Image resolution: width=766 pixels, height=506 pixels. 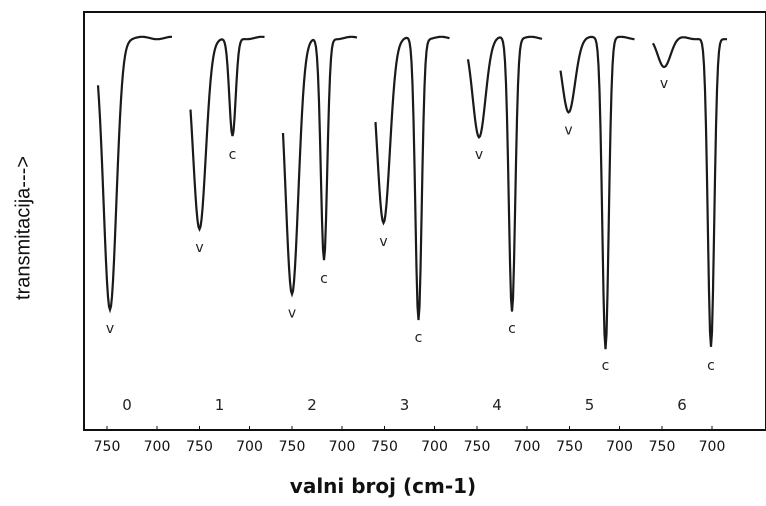 What do you see at coordinates (199, 248) in the screenshot?
I see `peak-label-v-1: v` at bounding box center [199, 248].